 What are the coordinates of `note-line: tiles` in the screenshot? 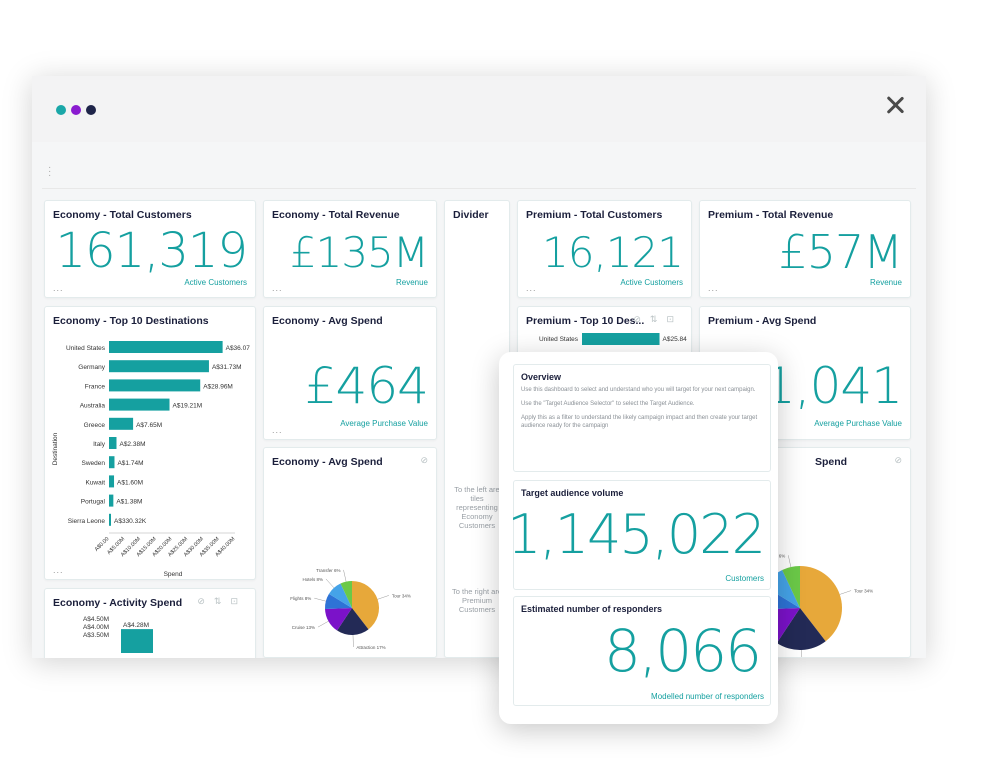 It's located at (477, 498).